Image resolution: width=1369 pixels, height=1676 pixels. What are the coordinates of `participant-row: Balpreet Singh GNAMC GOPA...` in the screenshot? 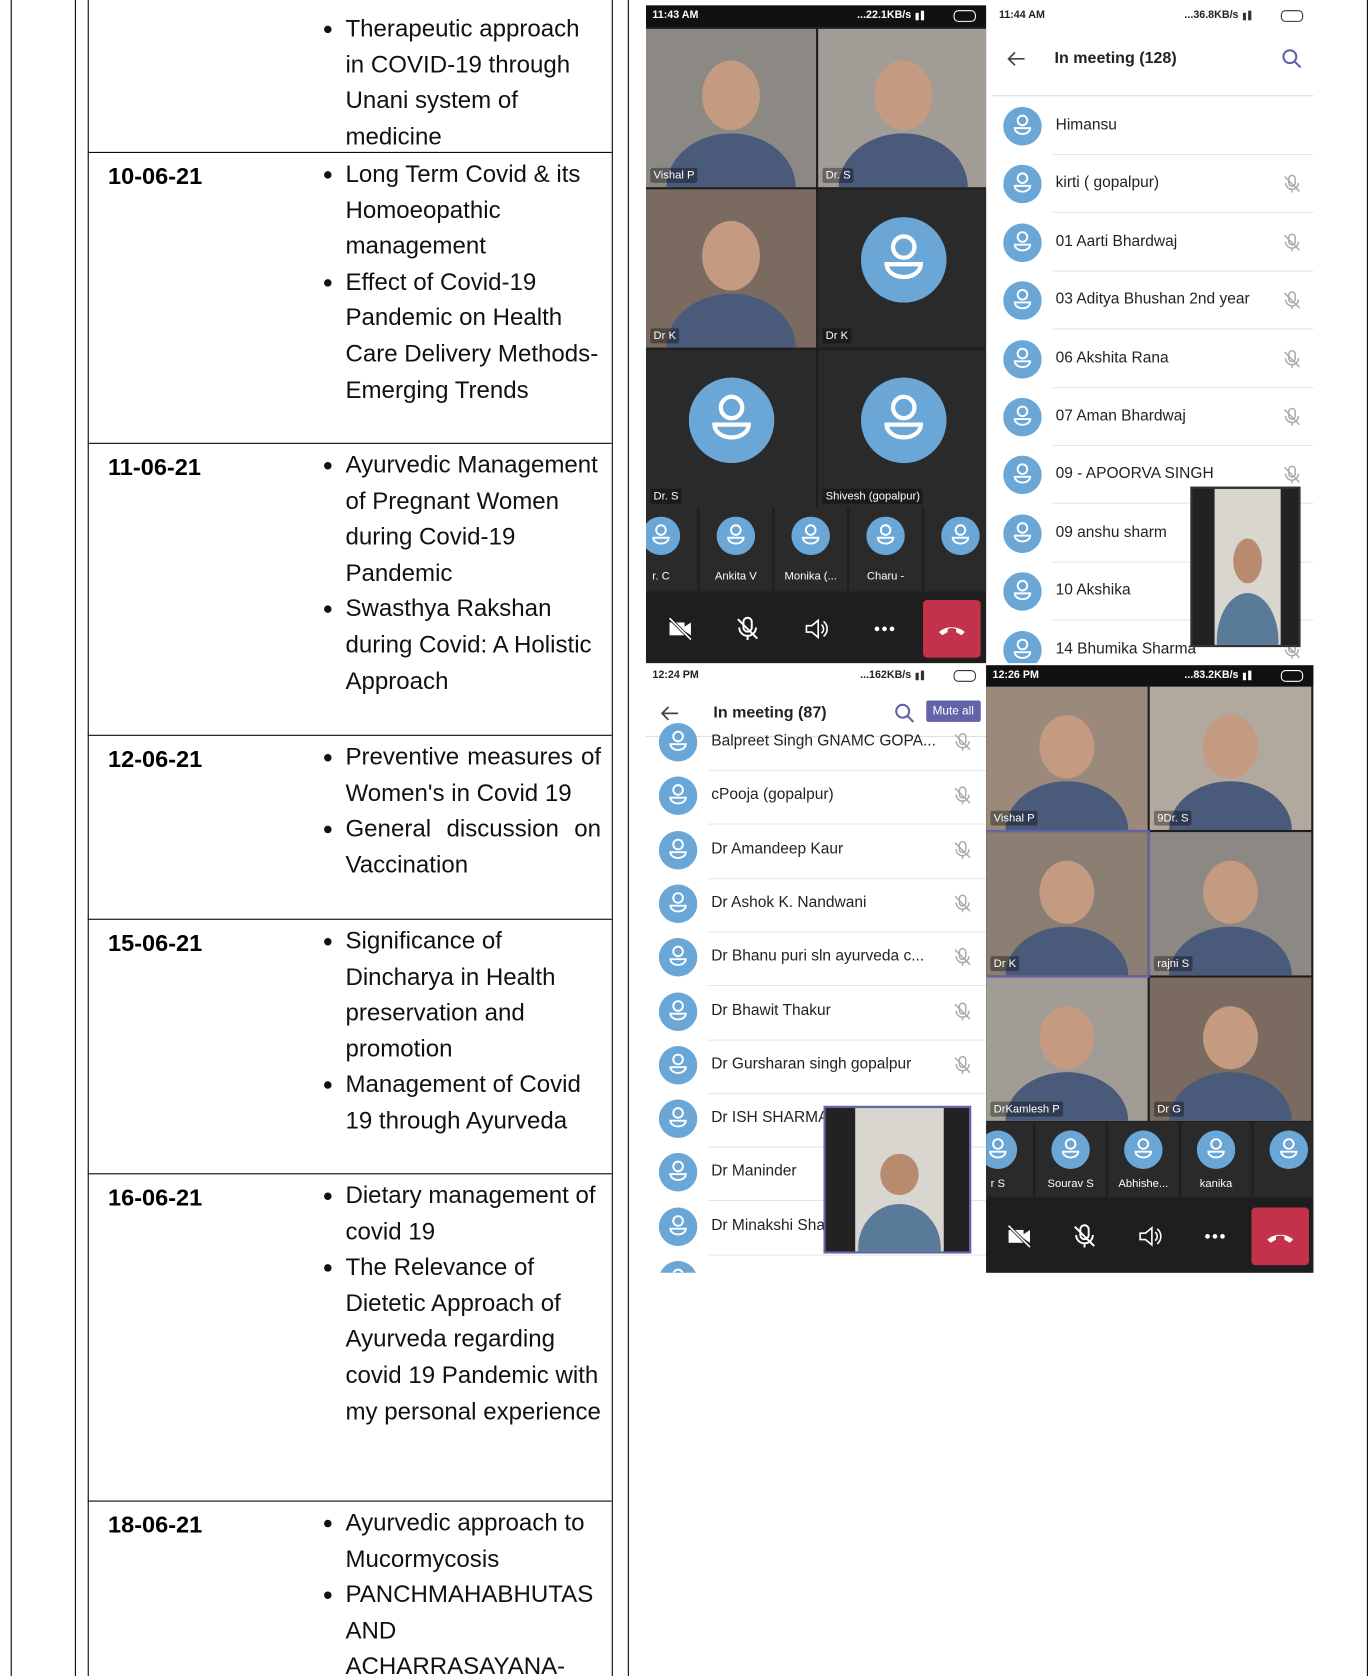 It's located at (816, 744).